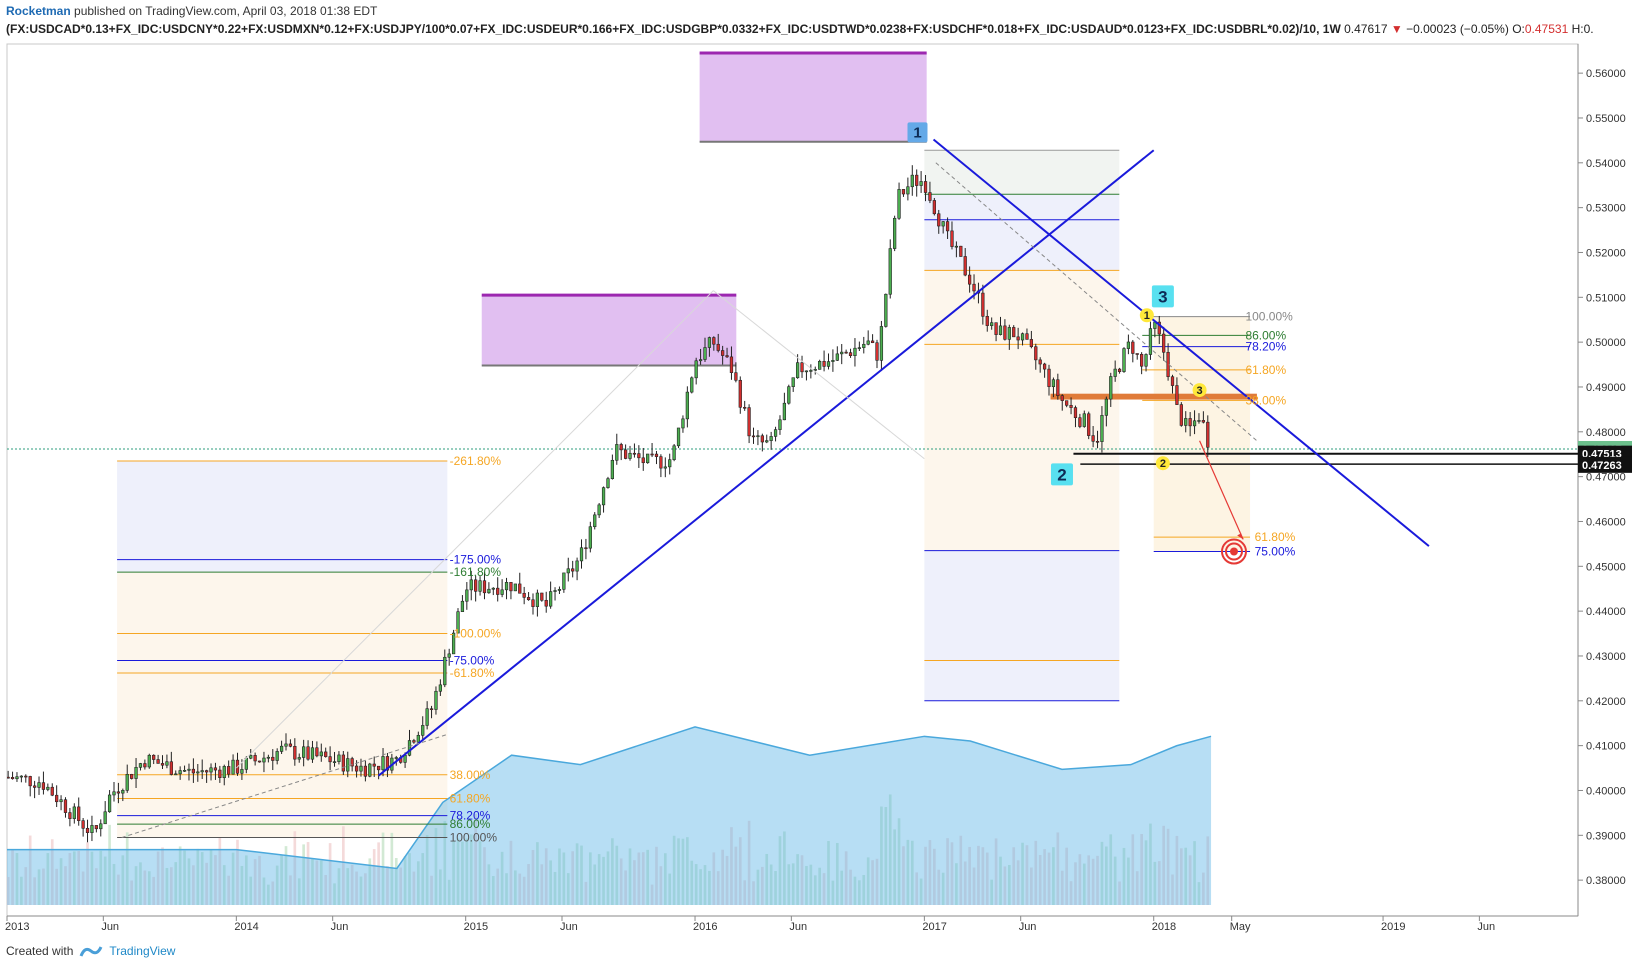 The height and width of the screenshot is (969, 1637). I want to click on time-tick-label: Jun, so click(569, 927).